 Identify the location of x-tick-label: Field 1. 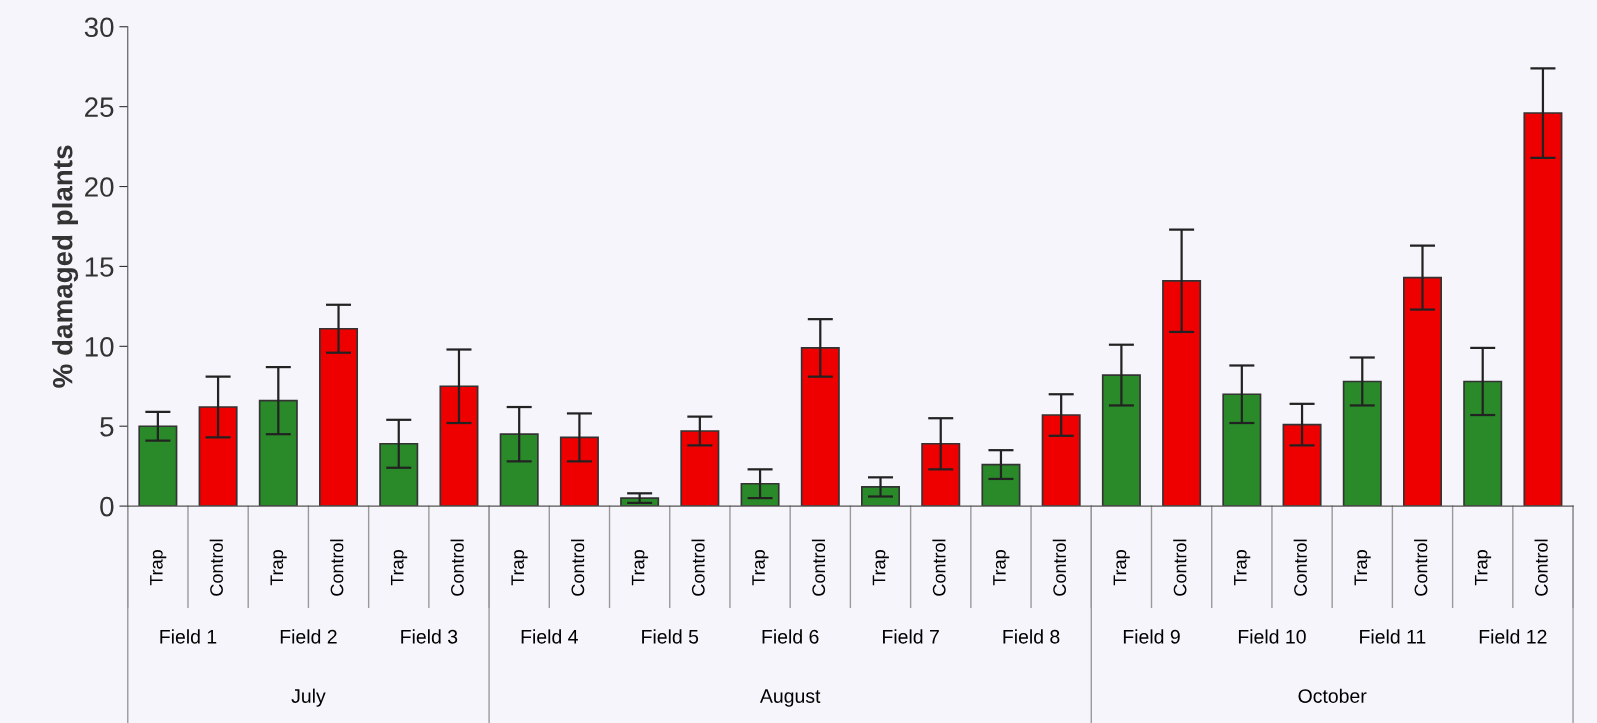
(188, 636).